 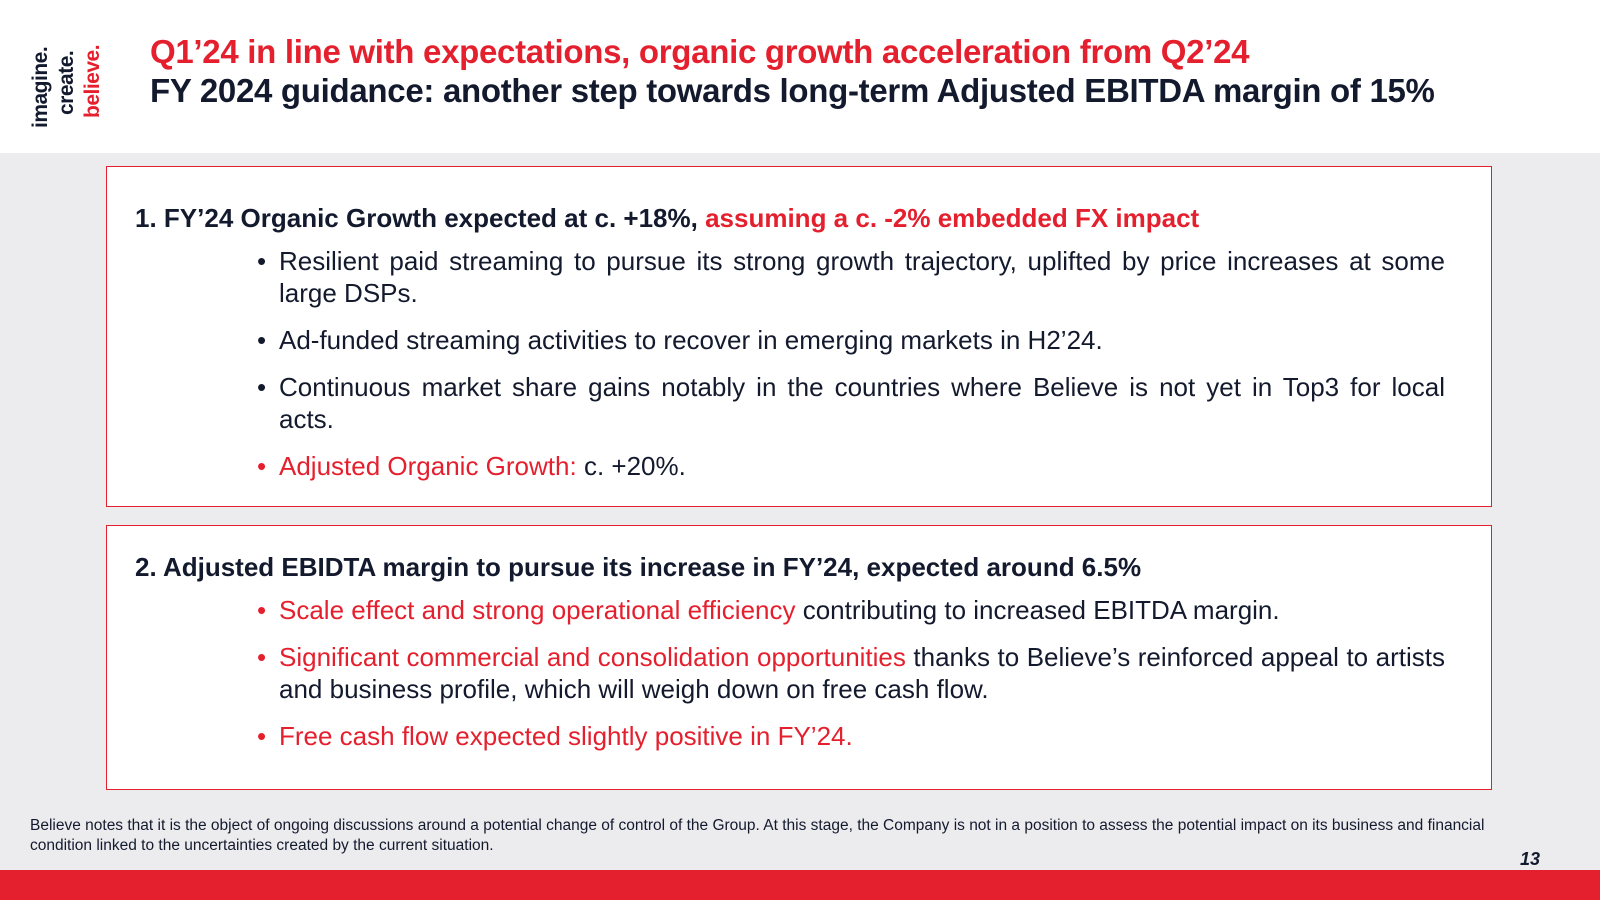 What do you see at coordinates (1041, 610) in the screenshot?
I see `bullet-text: contributing to increased EBITDA margin.` at bounding box center [1041, 610].